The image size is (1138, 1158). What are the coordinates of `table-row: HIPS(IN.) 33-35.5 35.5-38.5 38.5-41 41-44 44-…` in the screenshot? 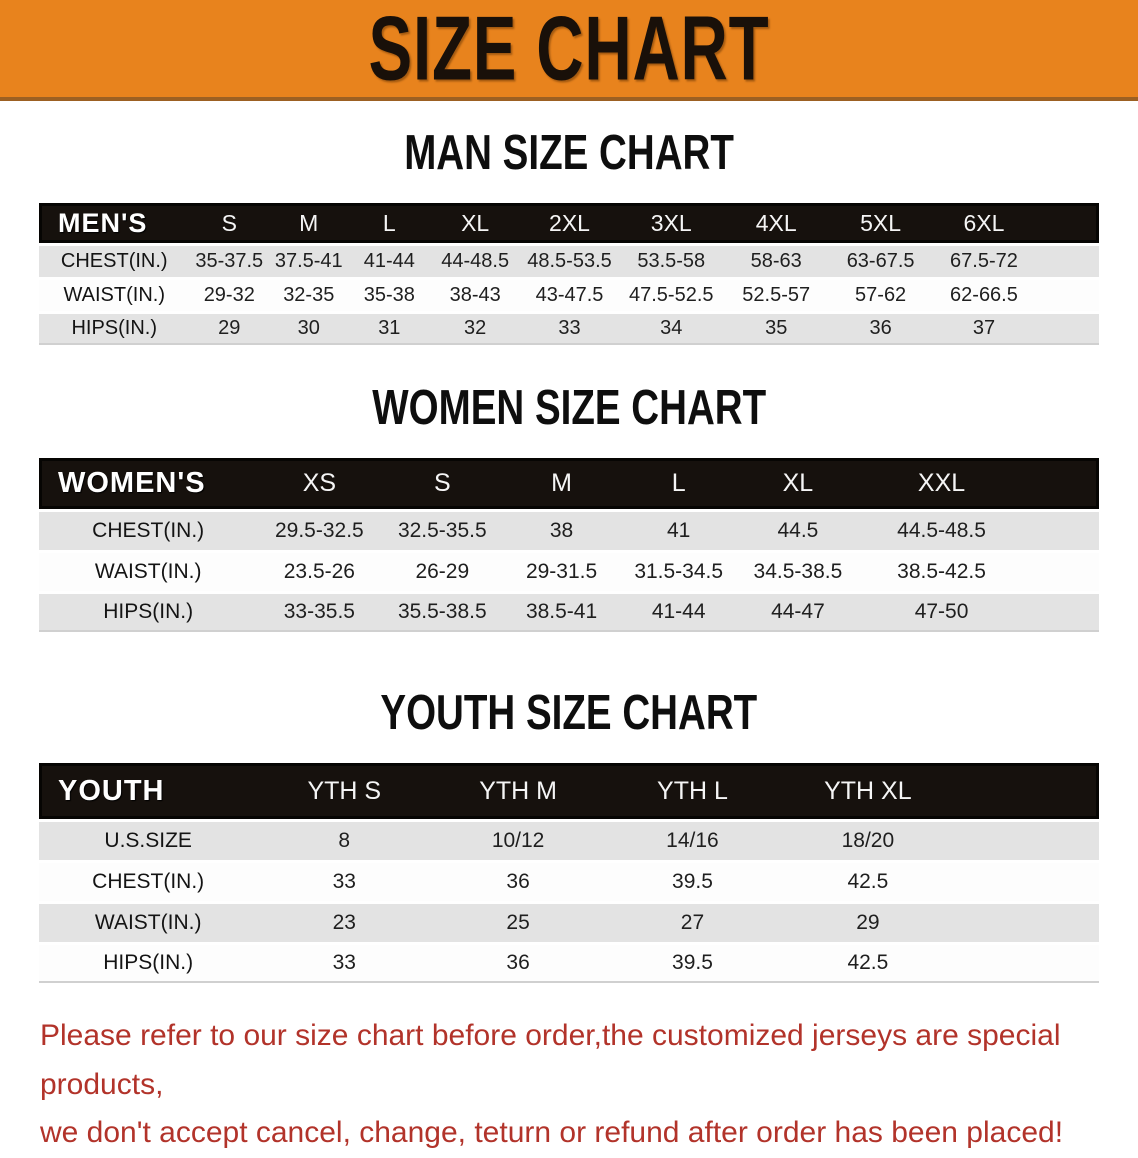 It's located at (569, 613).